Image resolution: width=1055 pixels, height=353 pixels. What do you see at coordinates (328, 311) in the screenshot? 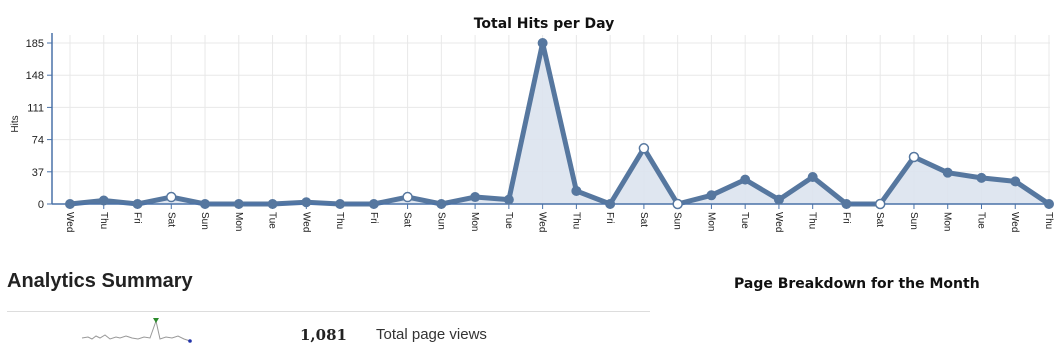
I see `summary-divider` at bounding box center [328, 311].